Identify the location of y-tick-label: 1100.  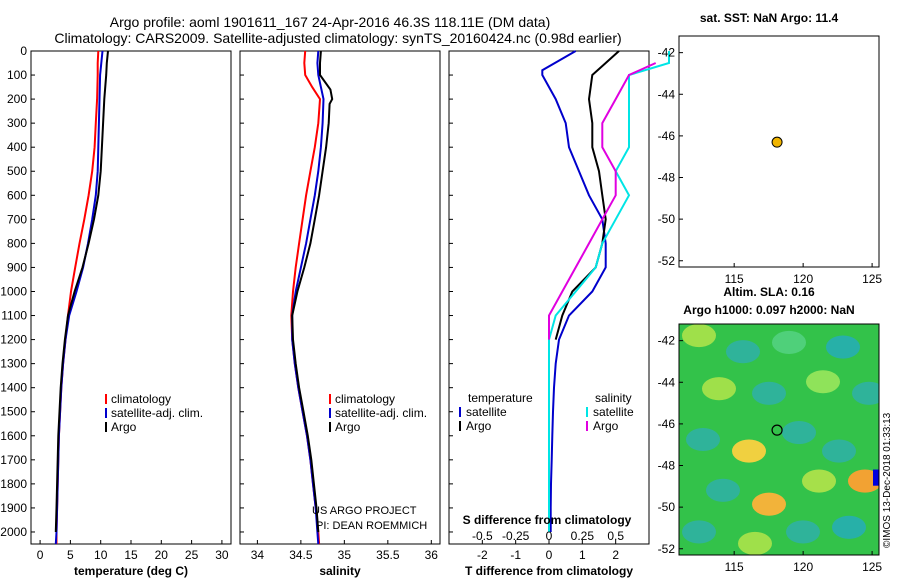
(14, 316).